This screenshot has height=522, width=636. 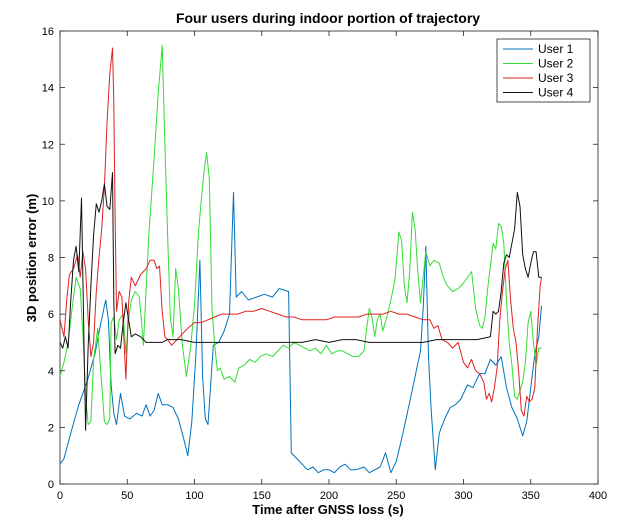 What do you see at coordinates (598, 496) in the screenshot?
I see `x-tick-label: 400` at bounding box center [598, 496].